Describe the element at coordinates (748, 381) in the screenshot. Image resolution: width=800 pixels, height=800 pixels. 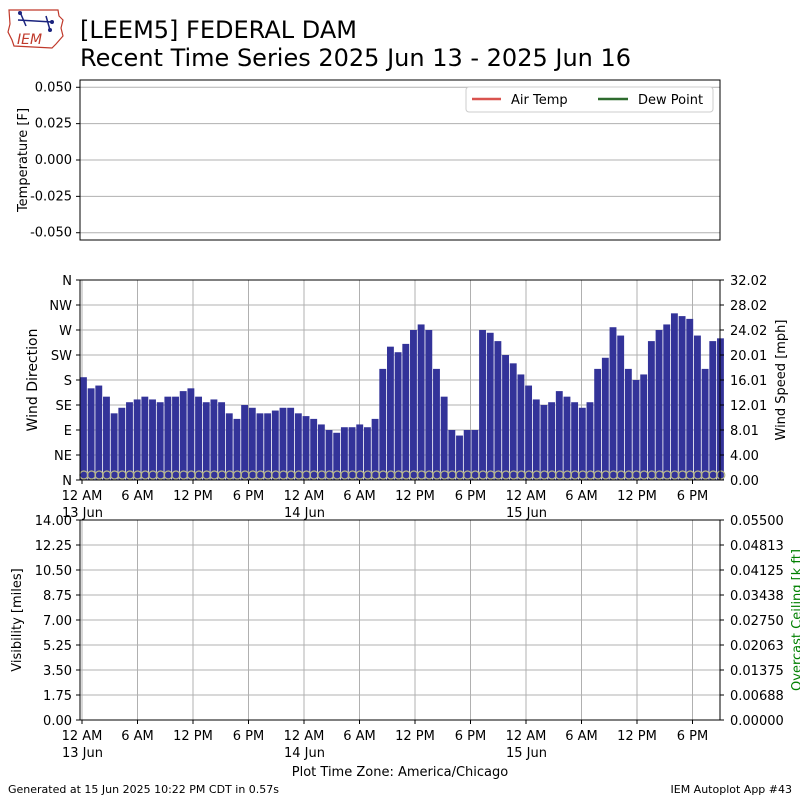
I see `wind-speed-tick-label: 16.01` at that location.